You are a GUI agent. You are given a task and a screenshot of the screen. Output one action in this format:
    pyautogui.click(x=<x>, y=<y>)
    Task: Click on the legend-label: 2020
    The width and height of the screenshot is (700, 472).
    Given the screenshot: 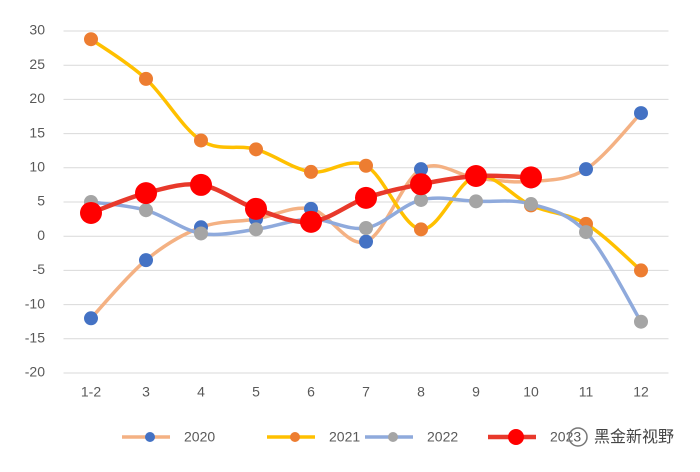 What is the action you would take?
    pyautogui.click(x=199, y=437)
    